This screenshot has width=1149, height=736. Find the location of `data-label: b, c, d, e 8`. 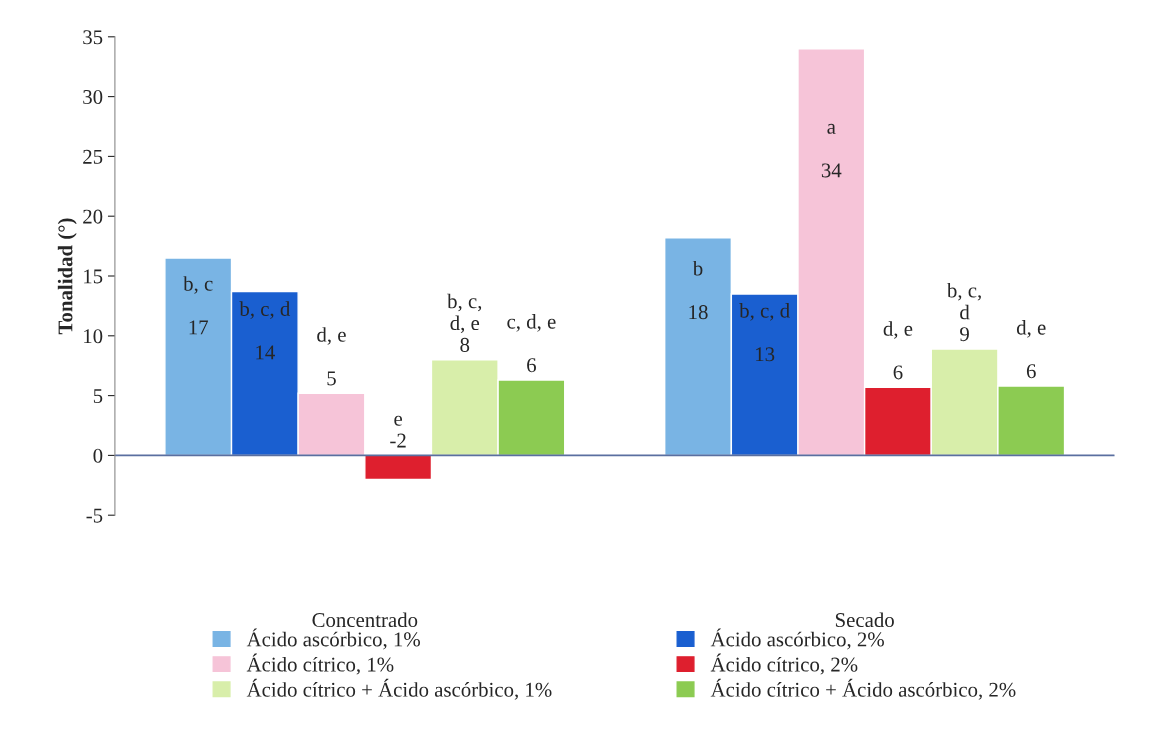

data-label: b, c, d, e 8 is located at coordinates (464, 322).